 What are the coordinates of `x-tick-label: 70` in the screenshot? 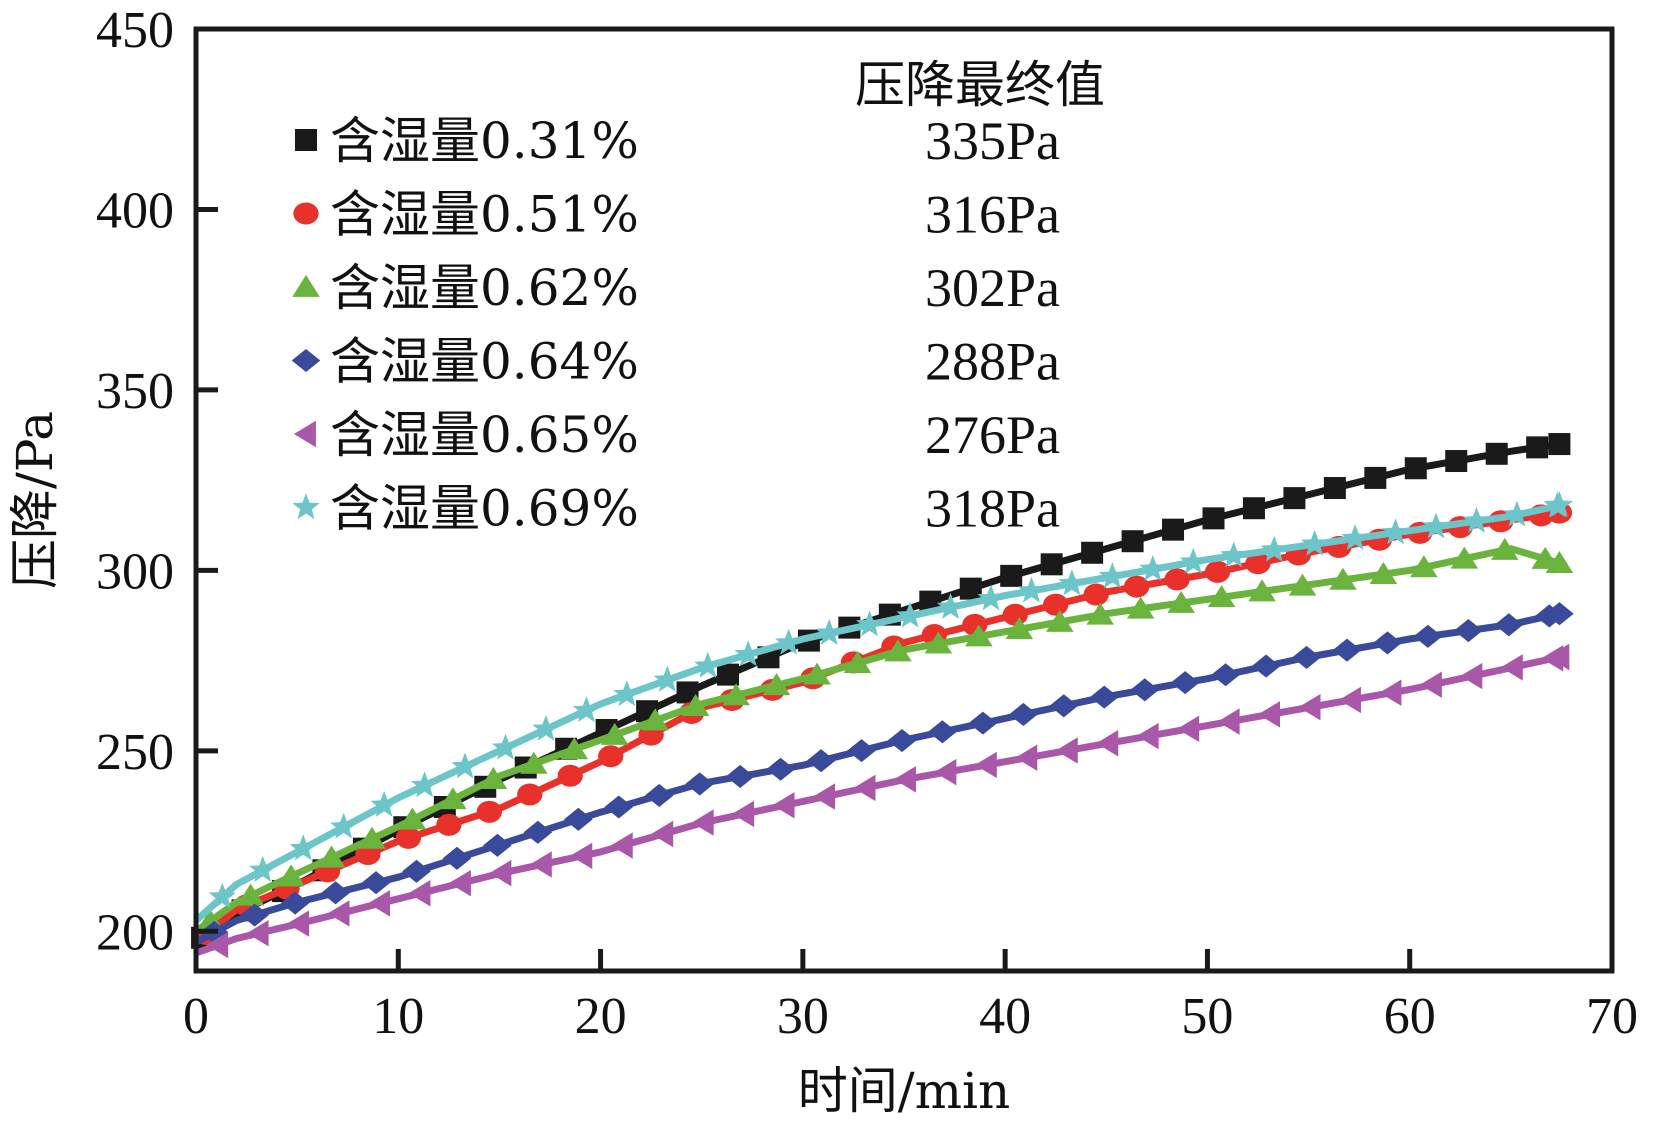 It's located at (1612, 1016).